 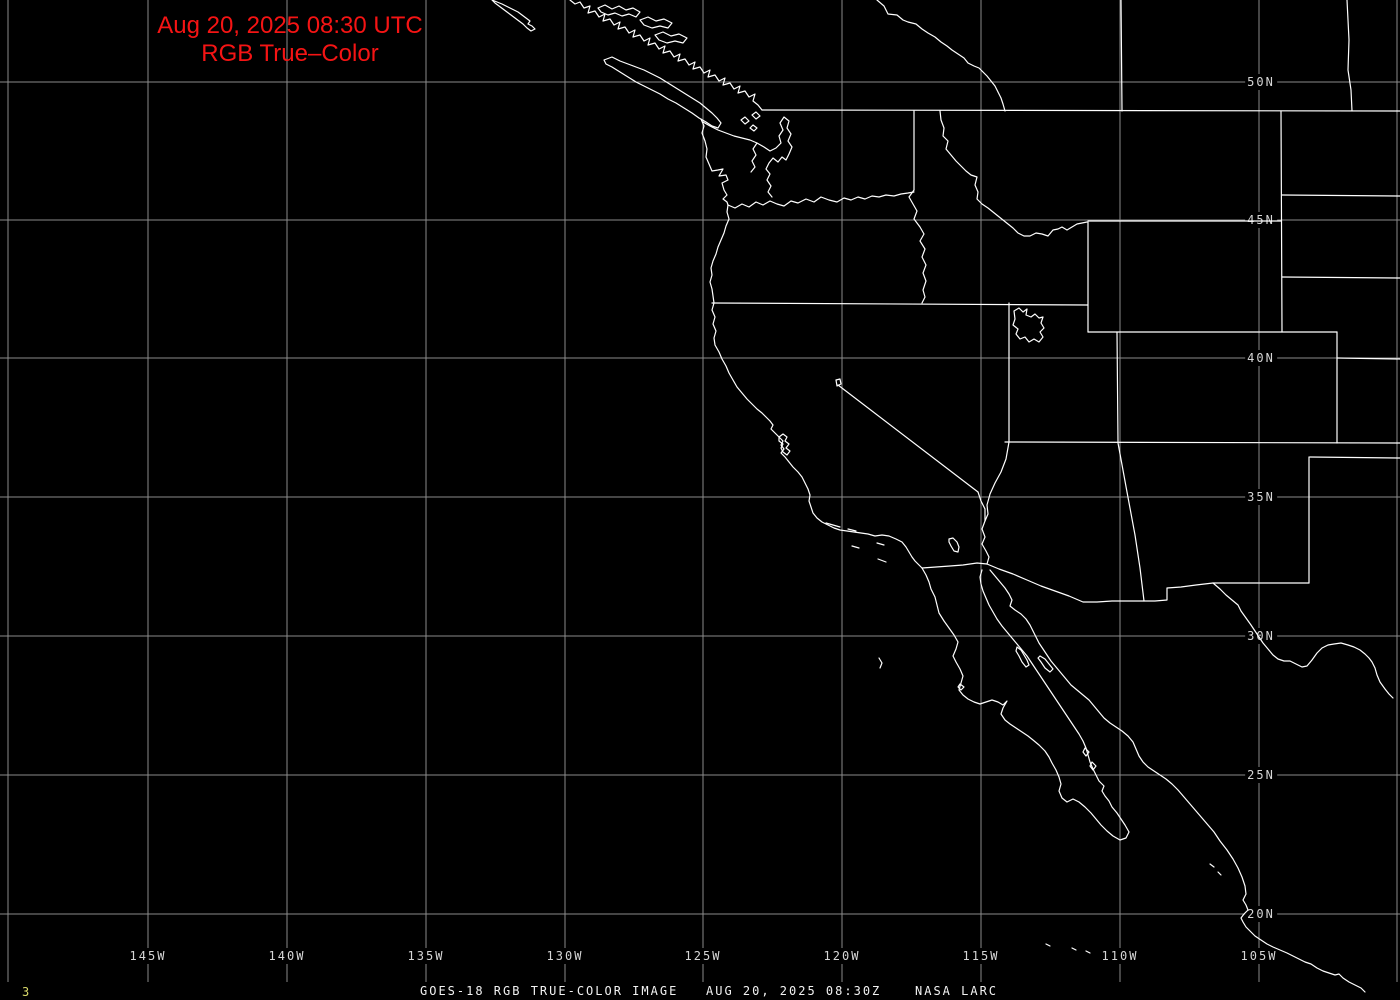 I want to click on latitude-label: 35N, so click(x=1261, y=497).